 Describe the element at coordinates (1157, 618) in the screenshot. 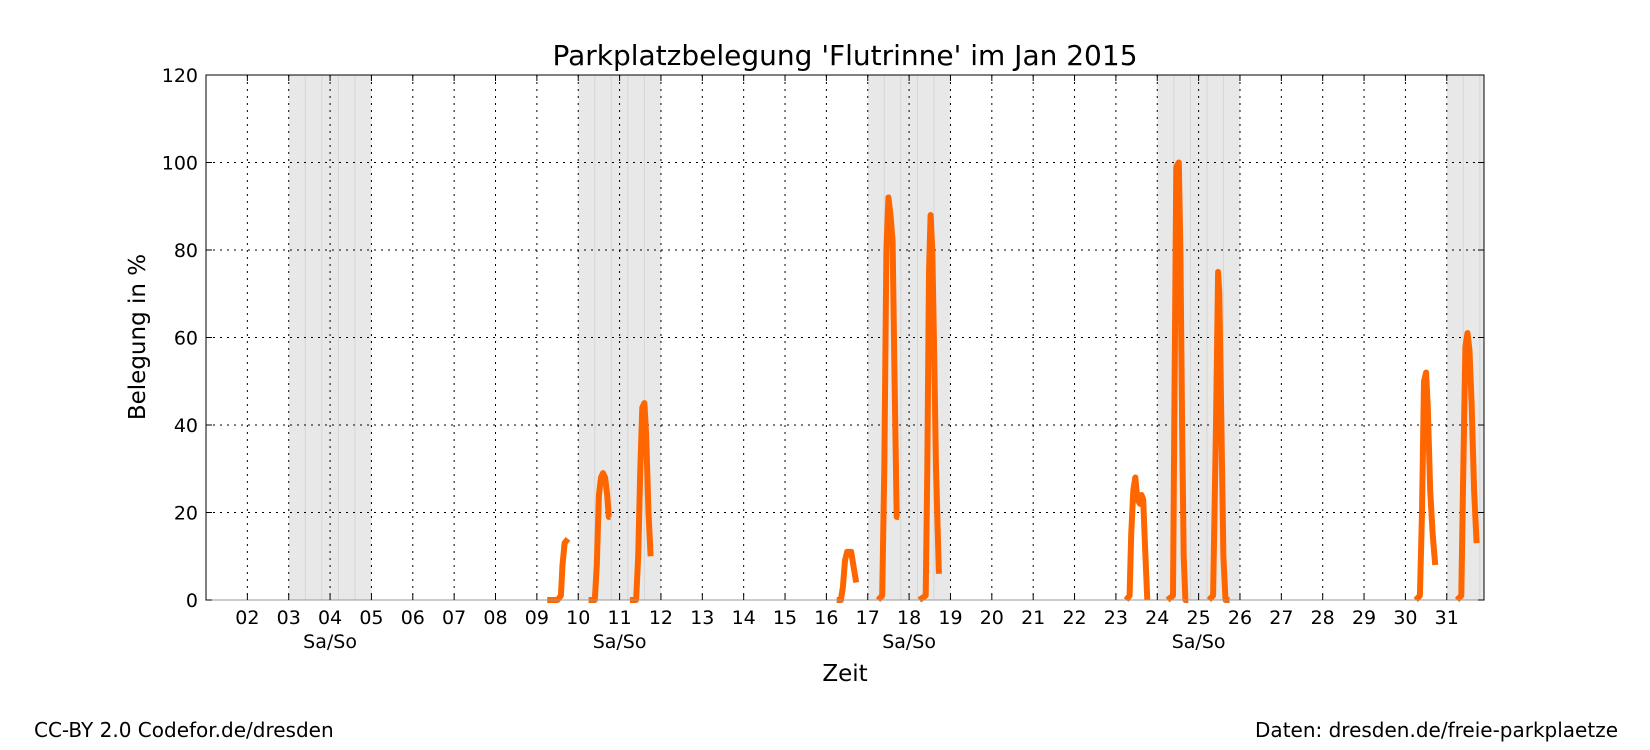

I see `x-tick-label: 24` at that location.